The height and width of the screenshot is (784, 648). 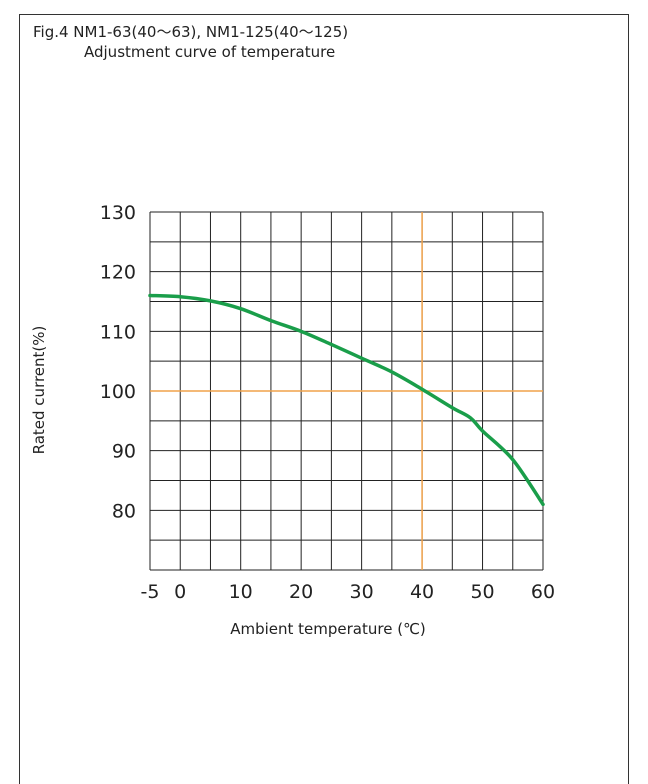 I want to click on y-tick-label: 100, so click(x=118, y=392).